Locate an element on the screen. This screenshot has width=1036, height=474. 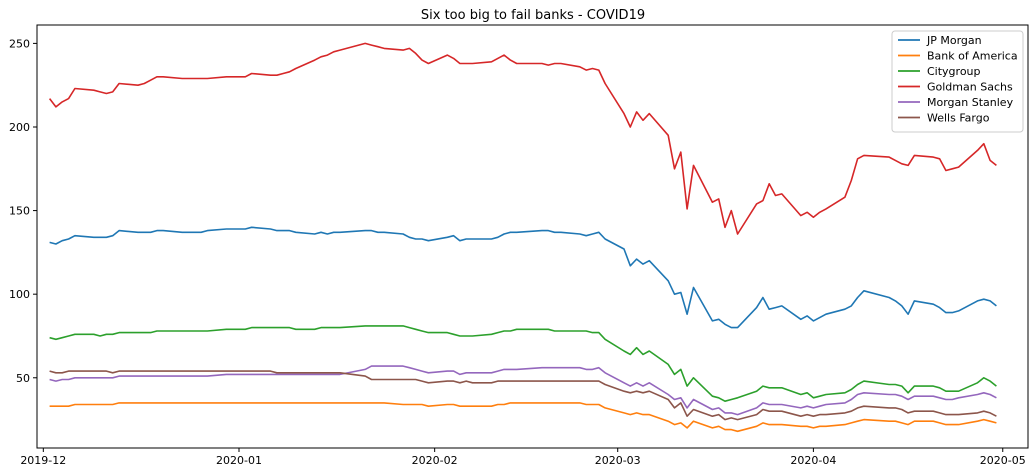
y-tick-label: 100 is located at coordinates (19, 294).